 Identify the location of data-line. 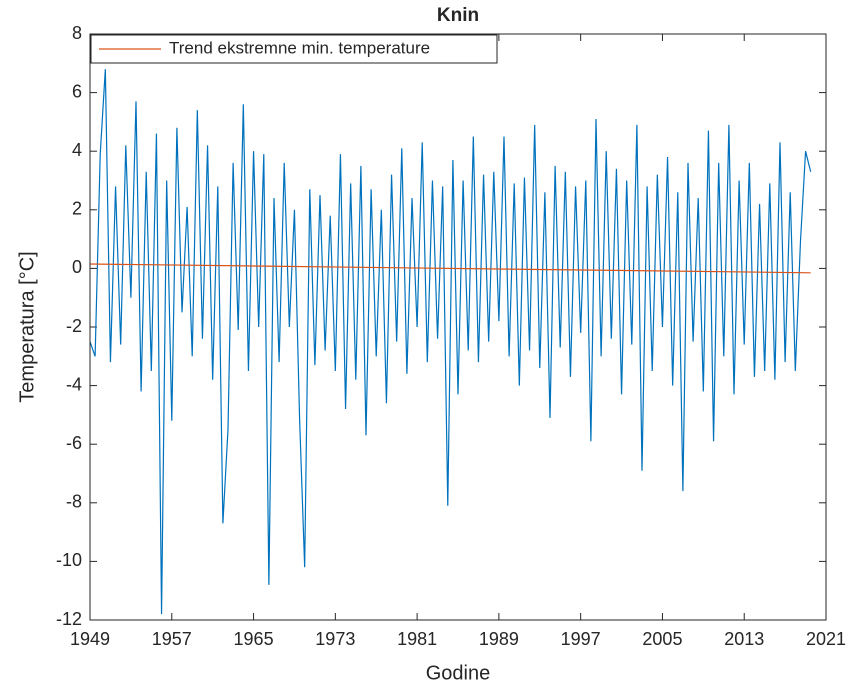
(450, 268).